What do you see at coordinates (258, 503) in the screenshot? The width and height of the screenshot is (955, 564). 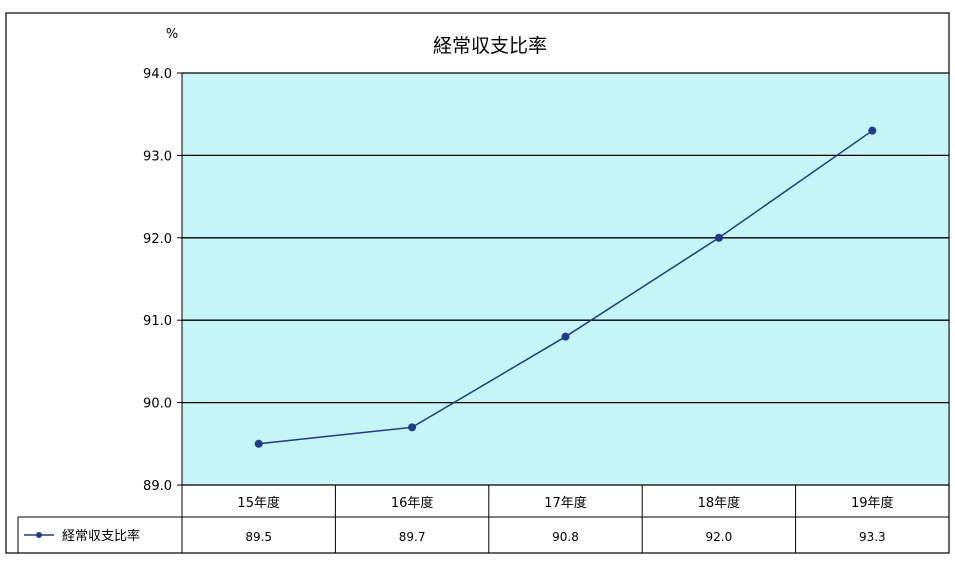 I see `x-category-label: 15年度` at bounding box center [258, 503].